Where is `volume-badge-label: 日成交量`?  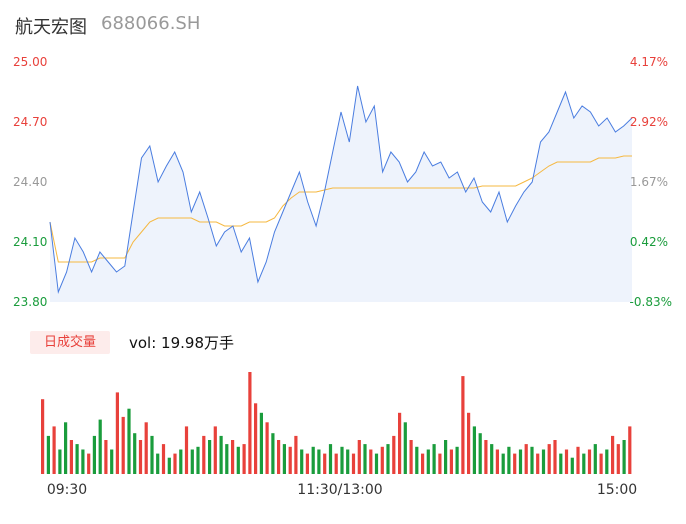
volume-badge-label: 日成交量 is located at coordinates (69, 342).